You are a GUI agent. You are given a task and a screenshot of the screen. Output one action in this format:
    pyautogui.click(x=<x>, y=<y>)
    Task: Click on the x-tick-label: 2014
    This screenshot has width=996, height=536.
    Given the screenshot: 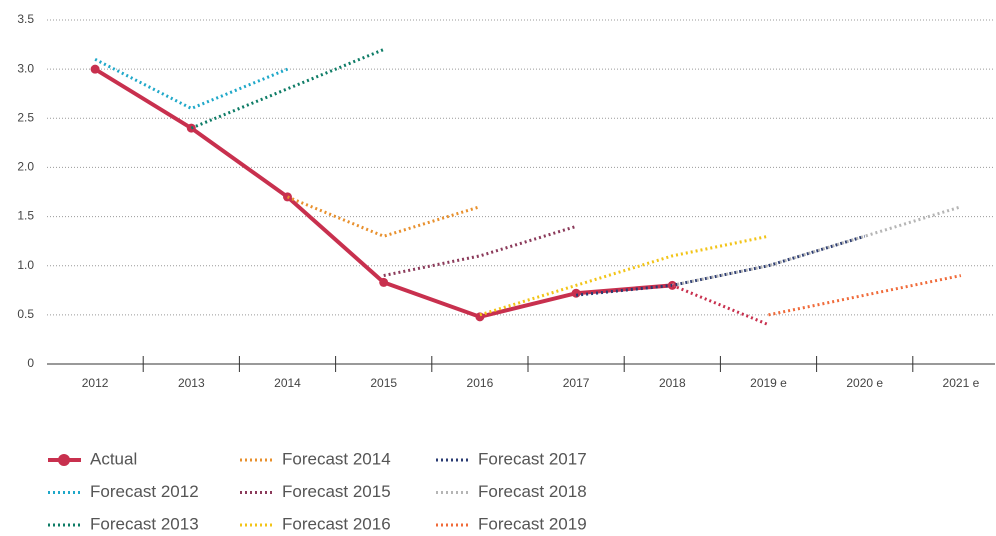 What is the action you would take?
    pyautogui.click(x=287, y=383)
    